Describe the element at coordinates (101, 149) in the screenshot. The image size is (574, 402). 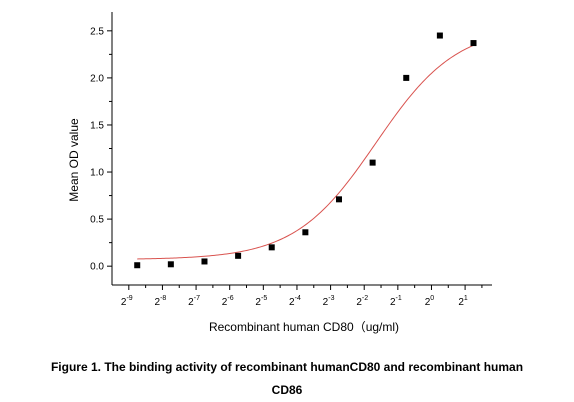
I see `y-axis-ticks: 0.0 0.5 1.0 1.5 2.0 2.5` at that location.